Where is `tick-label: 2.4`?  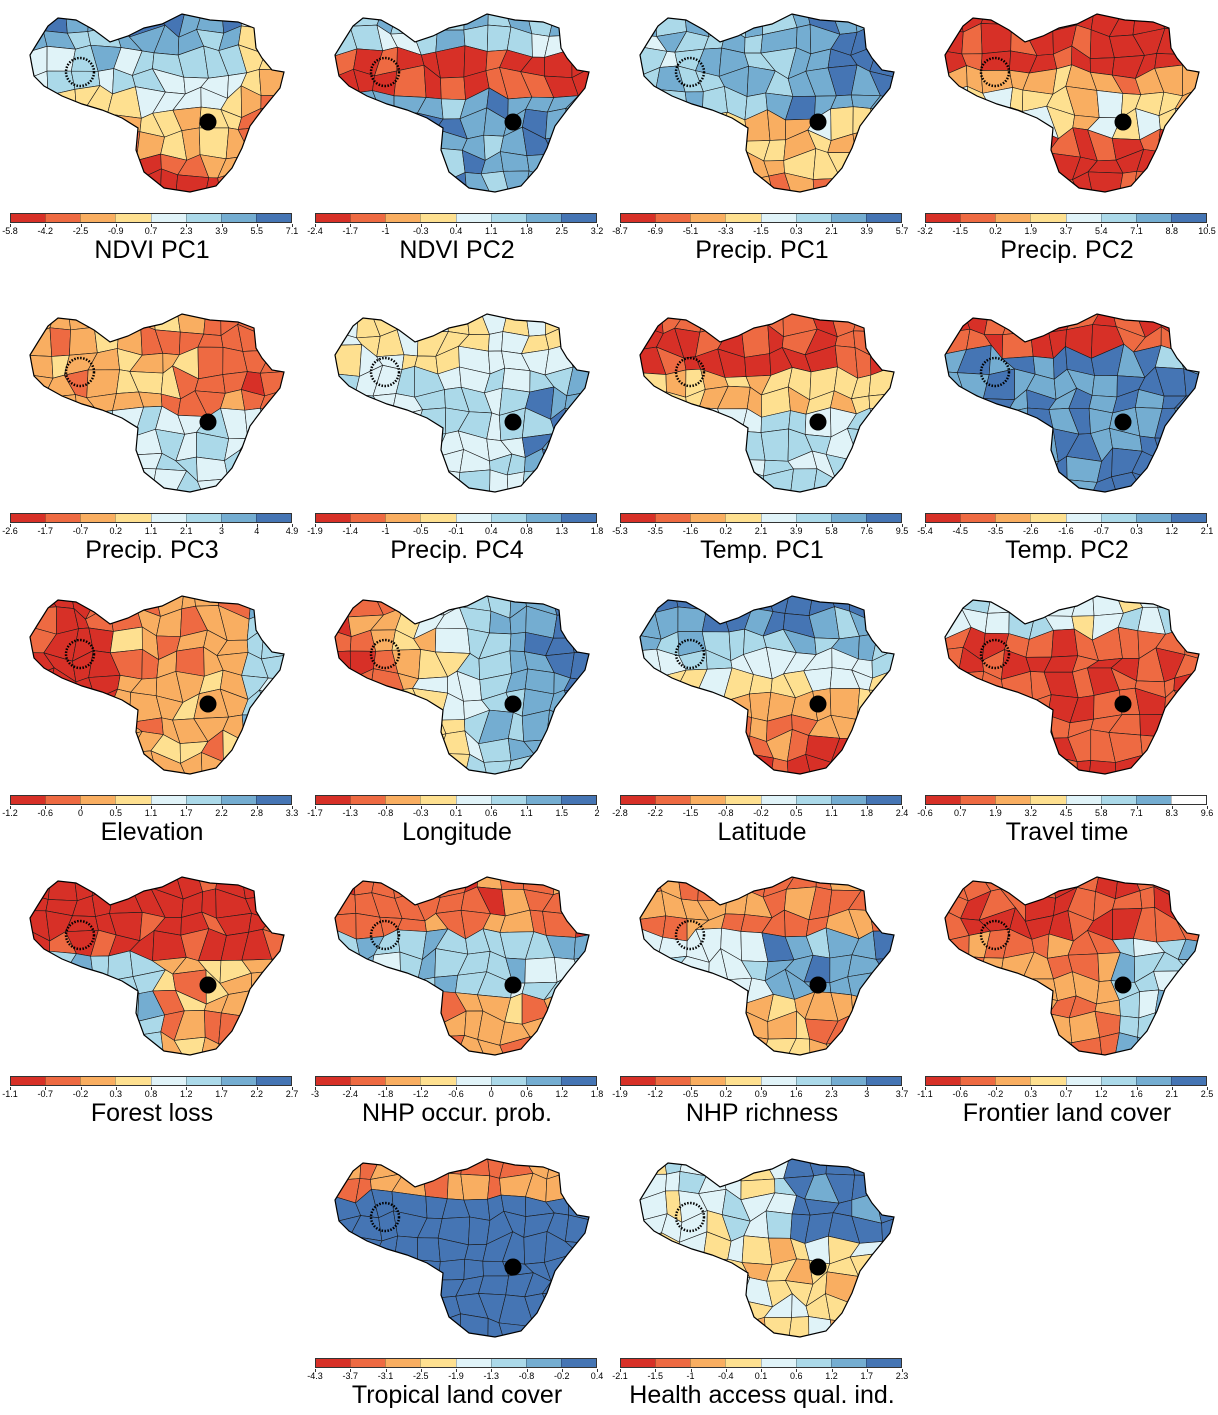
tick-label: 2.4 is located at coordinates (902, 813).